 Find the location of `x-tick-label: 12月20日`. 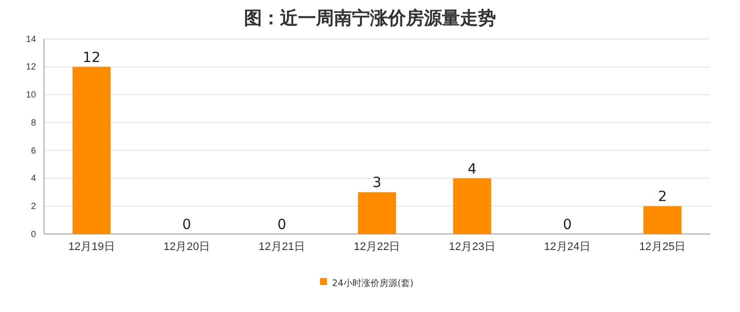

x-tick-label: 12月20日 is located at coordinates (186, 246).